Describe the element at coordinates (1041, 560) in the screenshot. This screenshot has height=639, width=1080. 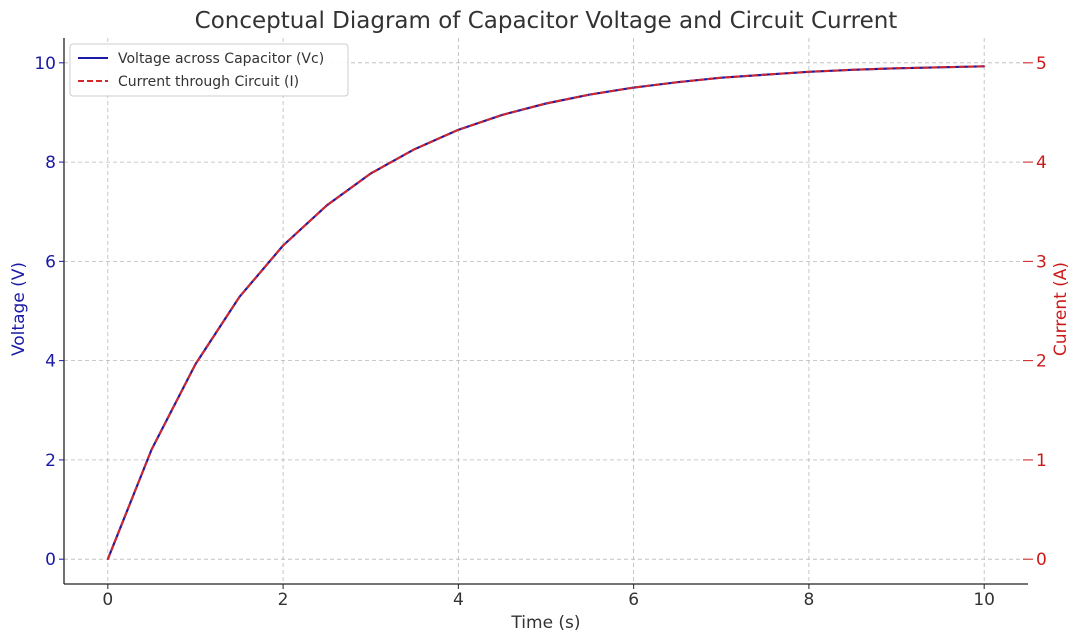
I see `y-right-tick-label: 0` at that location.